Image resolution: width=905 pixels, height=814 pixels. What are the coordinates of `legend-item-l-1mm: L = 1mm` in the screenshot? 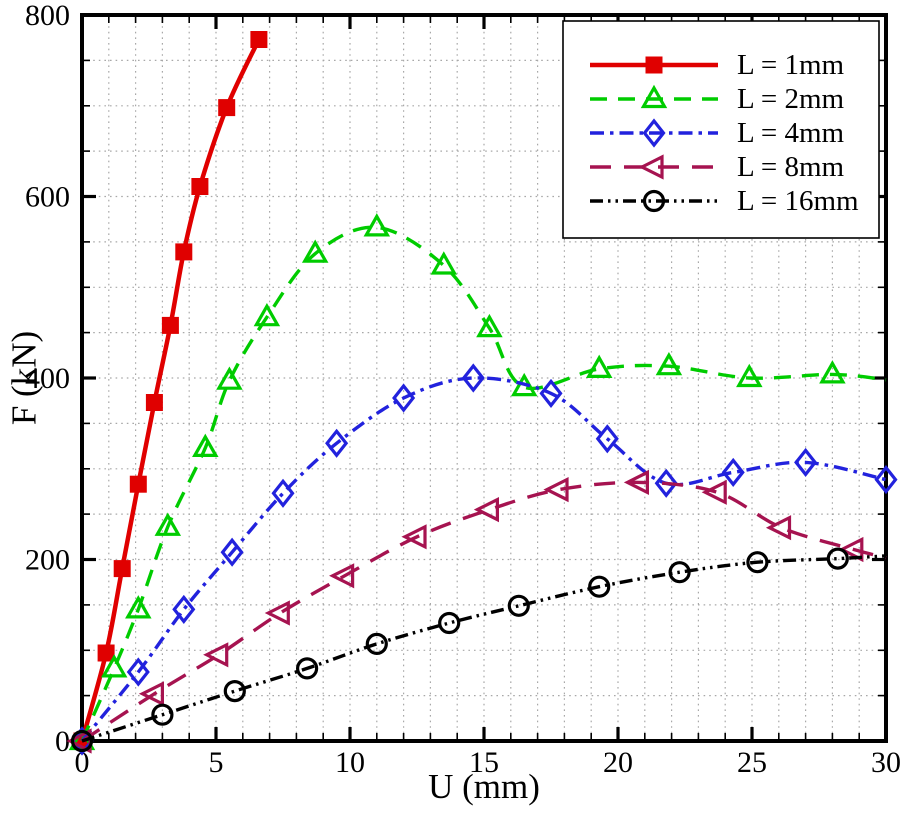 It's located at (717, 65).